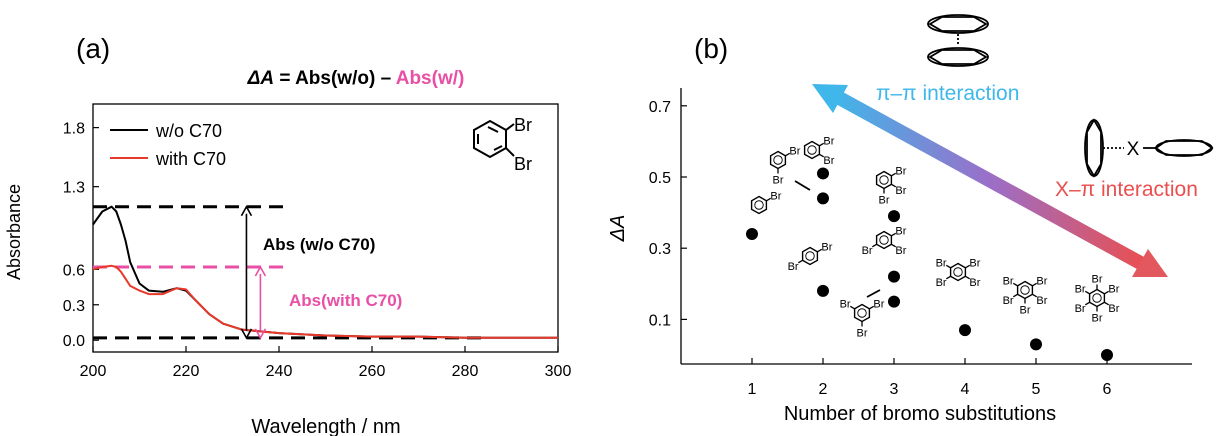 Image resolution: width=1223 pixels, height=436 pixels. Describe the element at coordinates (958, 40) in the screenshot. I see `stacked-benzene-icon` at that location.